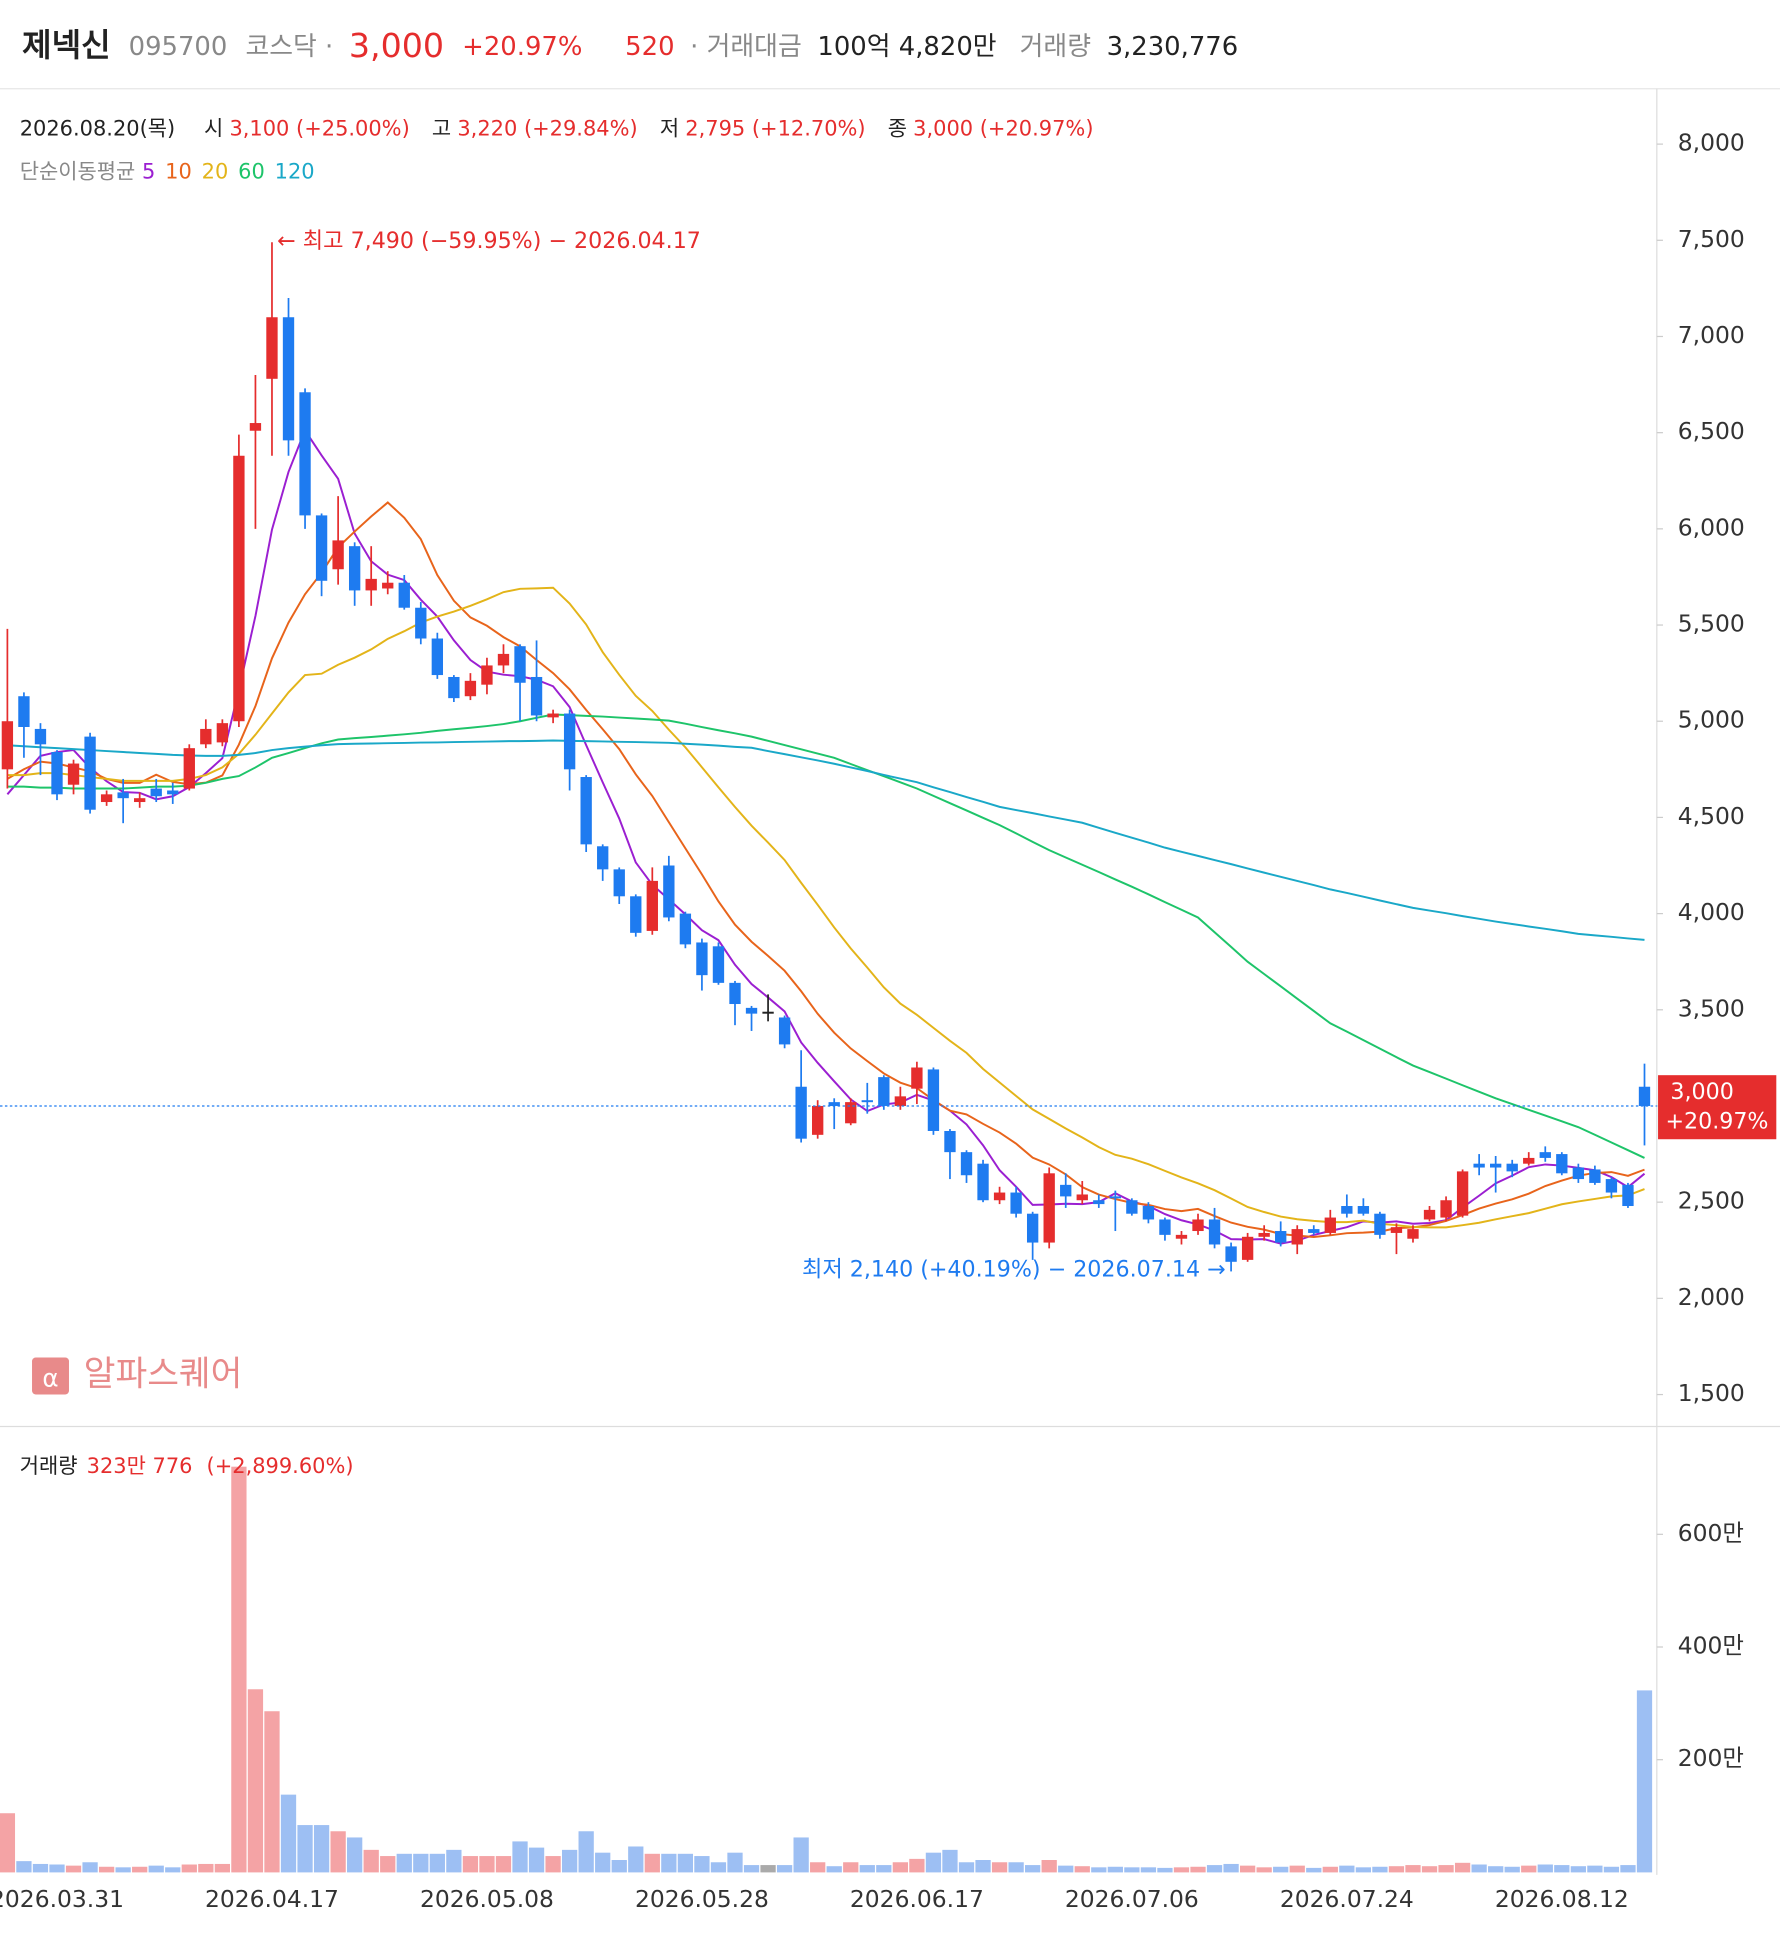 The width and height of the screenshot is (1780, 1934). I want to click on y-tick-label: 2,500, so click(1711, 1201).